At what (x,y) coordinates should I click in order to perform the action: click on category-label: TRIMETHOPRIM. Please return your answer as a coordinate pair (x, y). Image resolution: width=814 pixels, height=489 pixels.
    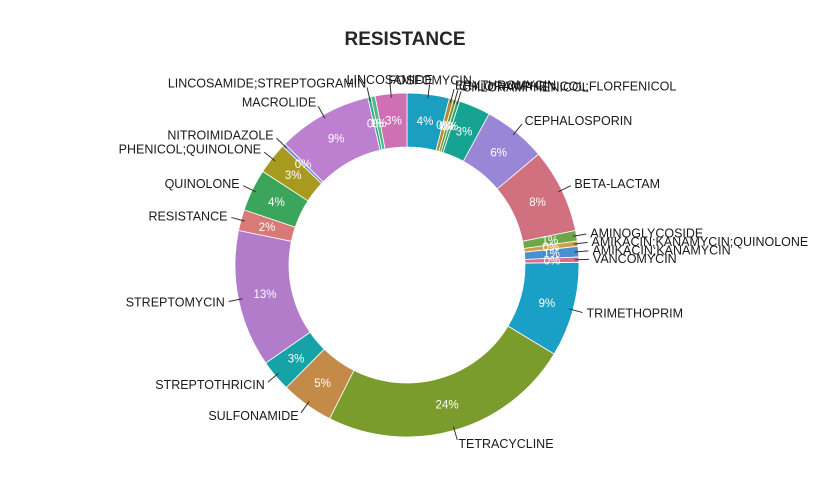
    Looking at the image, I should click on (635, 314).